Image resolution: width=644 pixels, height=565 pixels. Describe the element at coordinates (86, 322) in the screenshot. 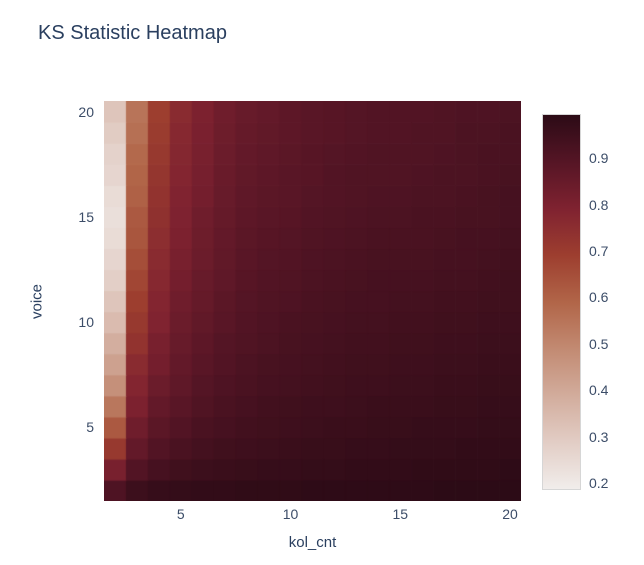

I see `y-tick-label: 10` at that location.